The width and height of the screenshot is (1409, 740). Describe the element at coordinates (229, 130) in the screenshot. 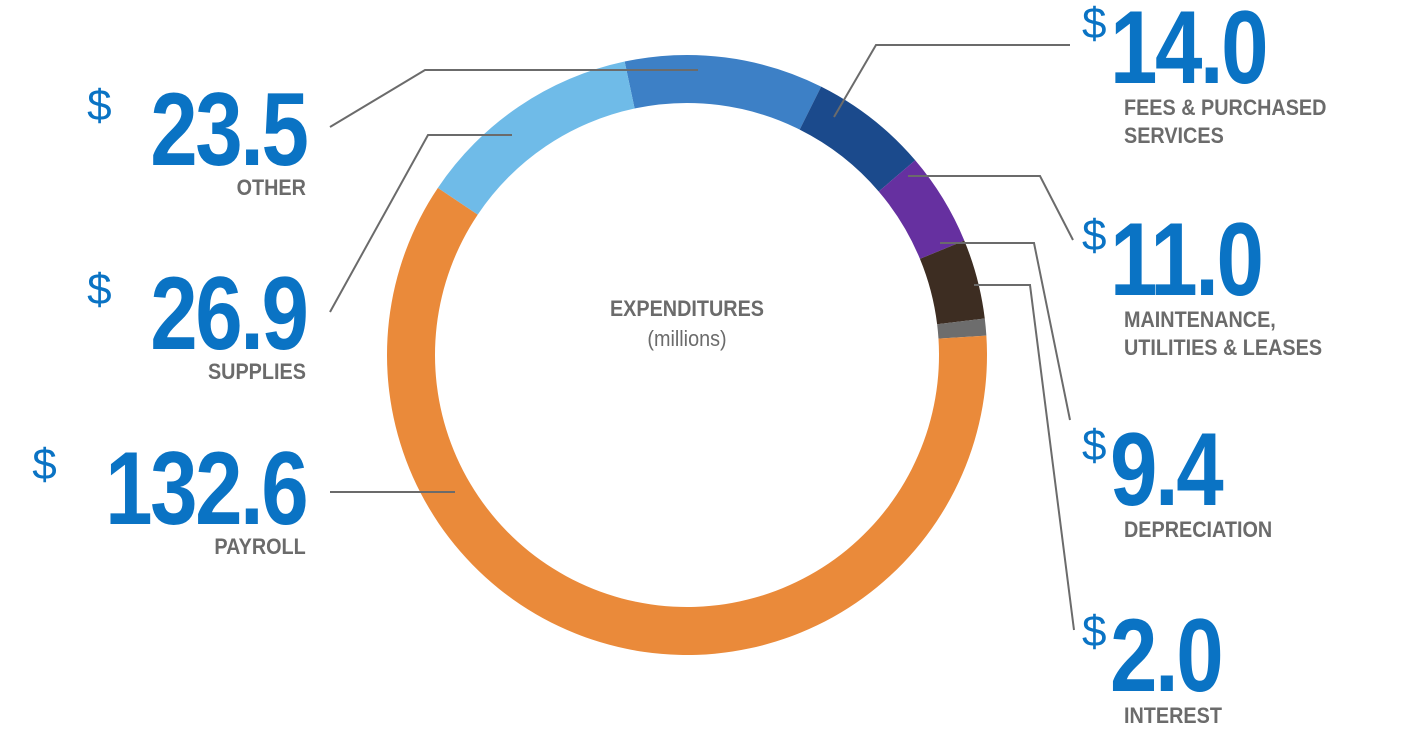

I see `amount-value-other: 23.5` at that location.